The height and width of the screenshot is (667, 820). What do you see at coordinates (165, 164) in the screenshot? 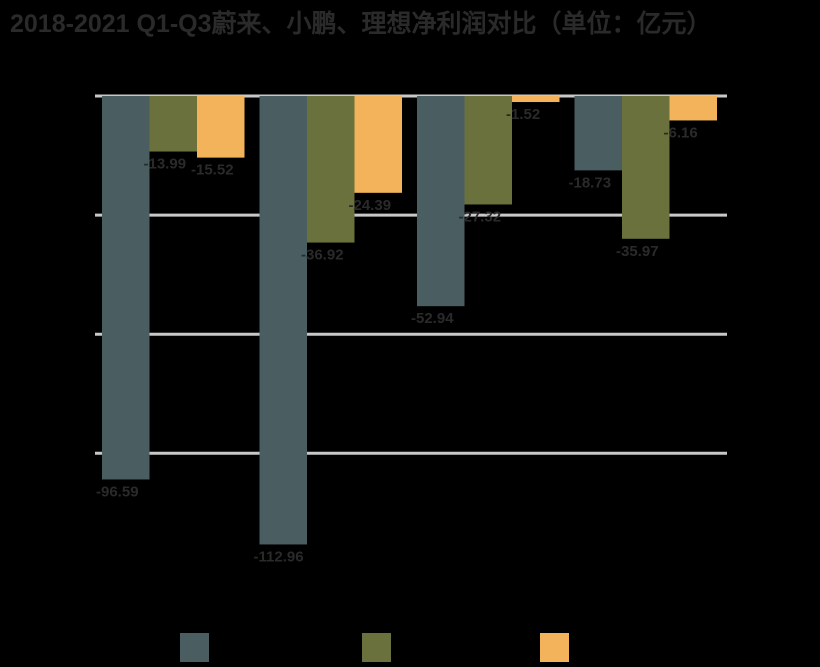
I see `data-label: -13.99` at bounding box center [165, 164].